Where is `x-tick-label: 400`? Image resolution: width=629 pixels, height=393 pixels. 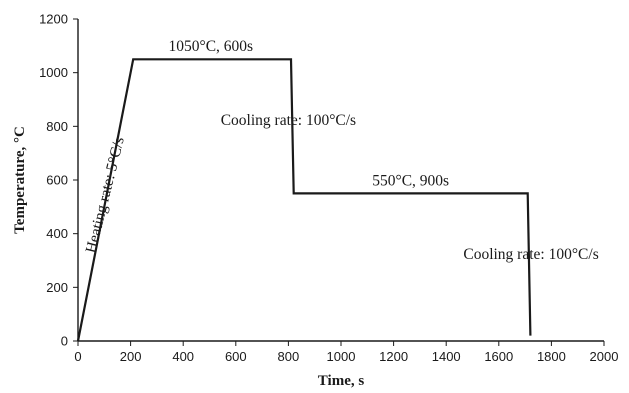 x-tick-label: 400 is located at coordinates (183, 356).